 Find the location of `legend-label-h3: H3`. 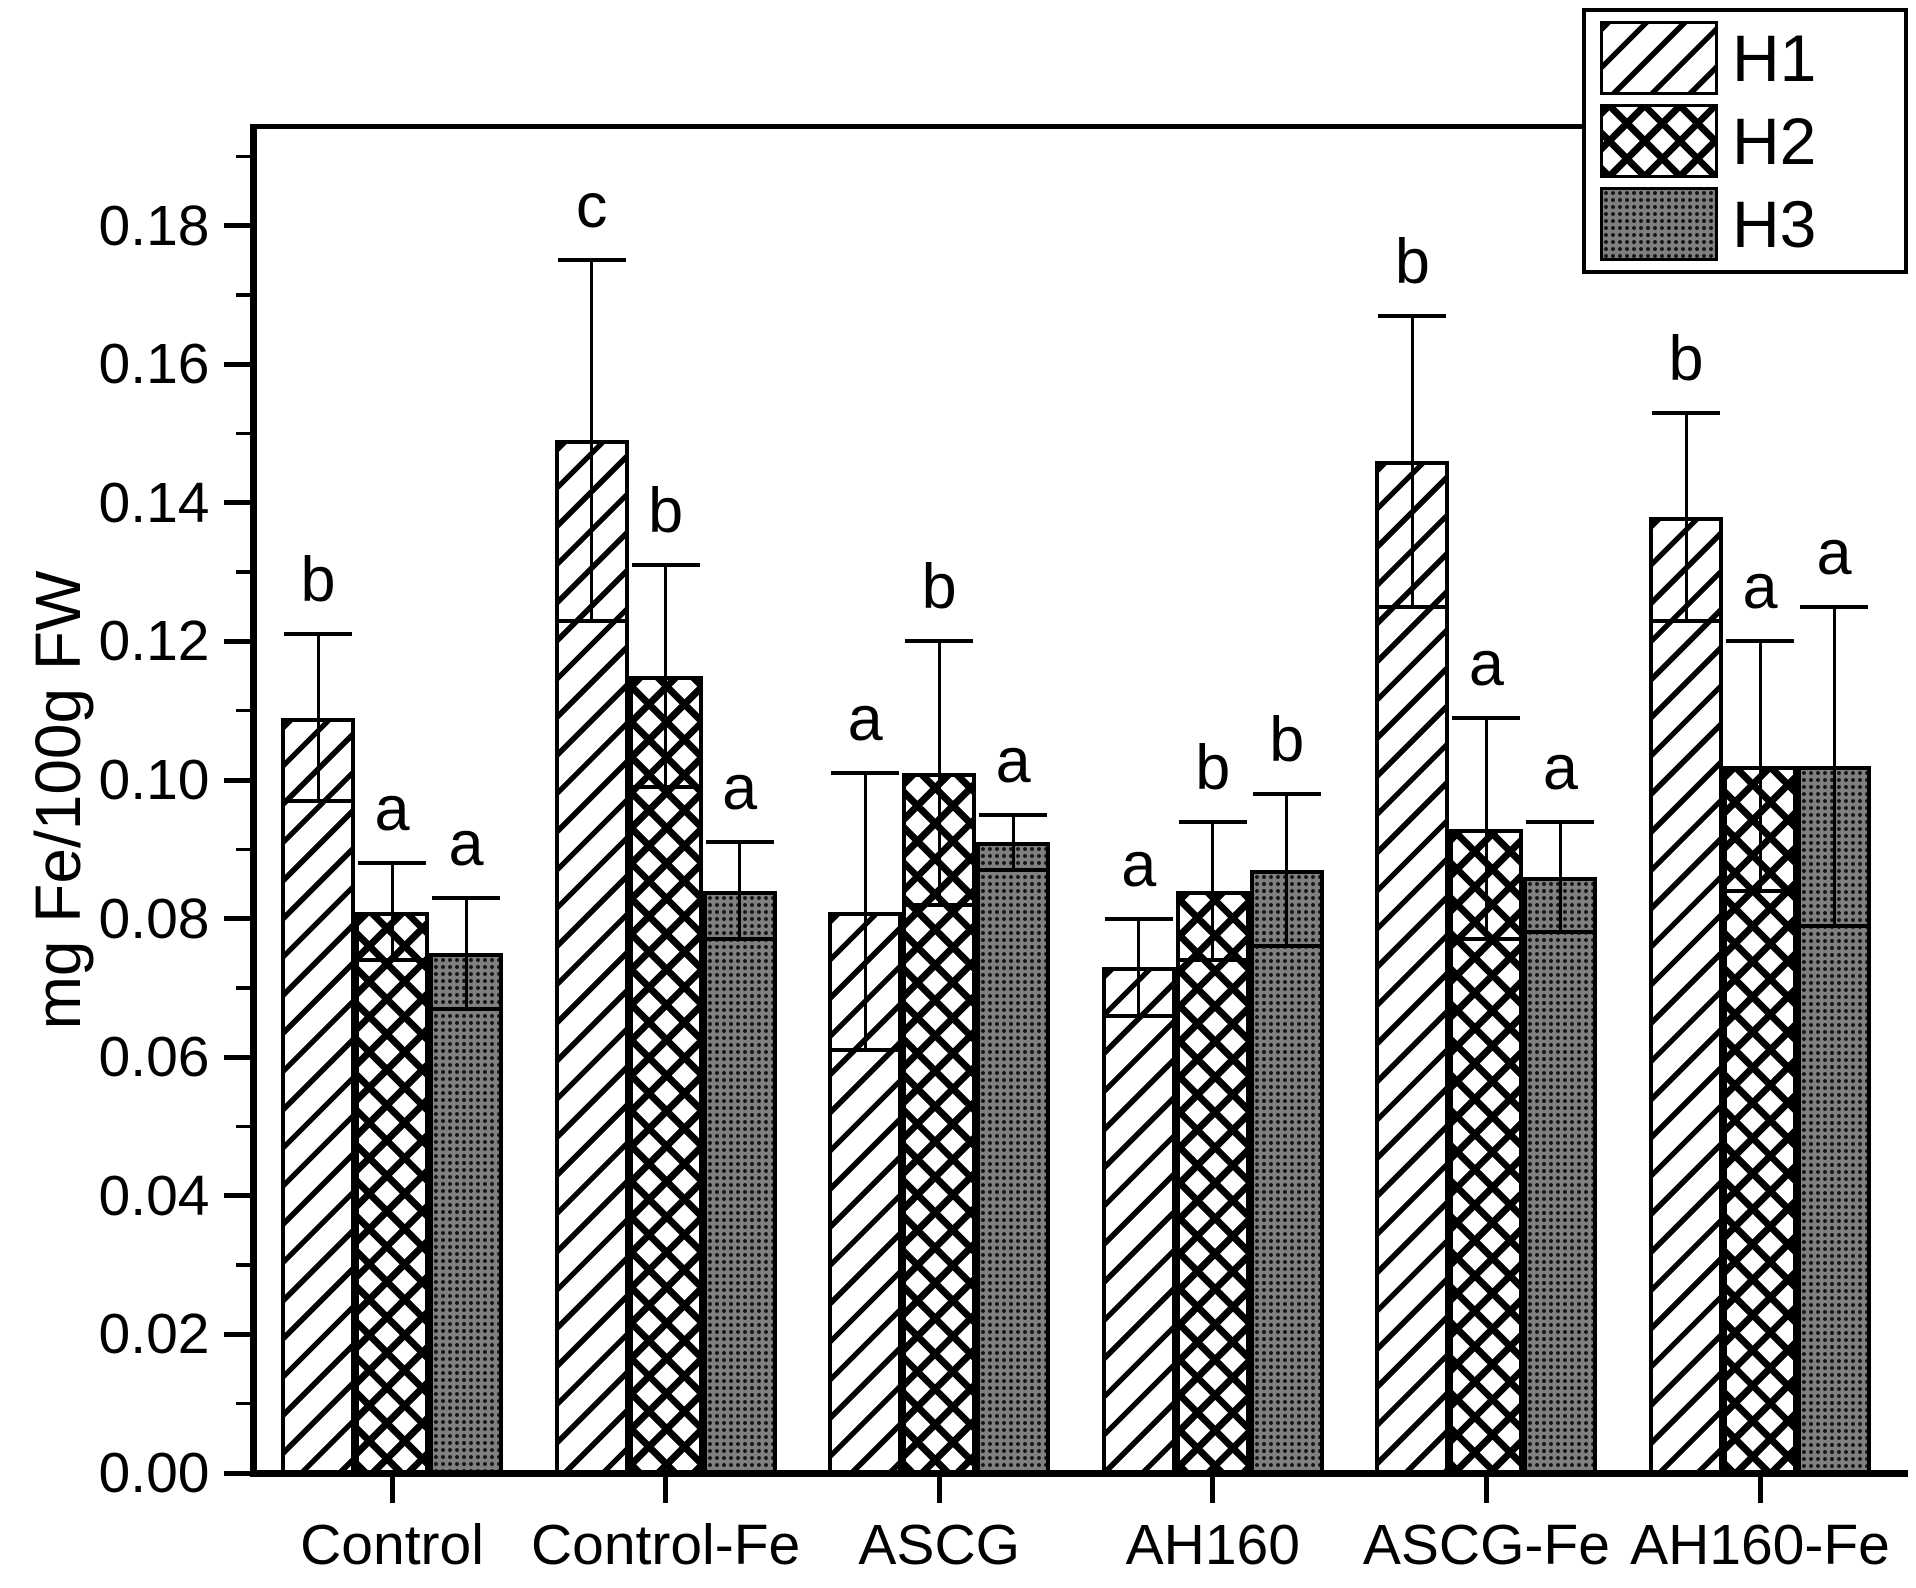

legend-label-h3: H3 is located at coordinates (1774, 224).